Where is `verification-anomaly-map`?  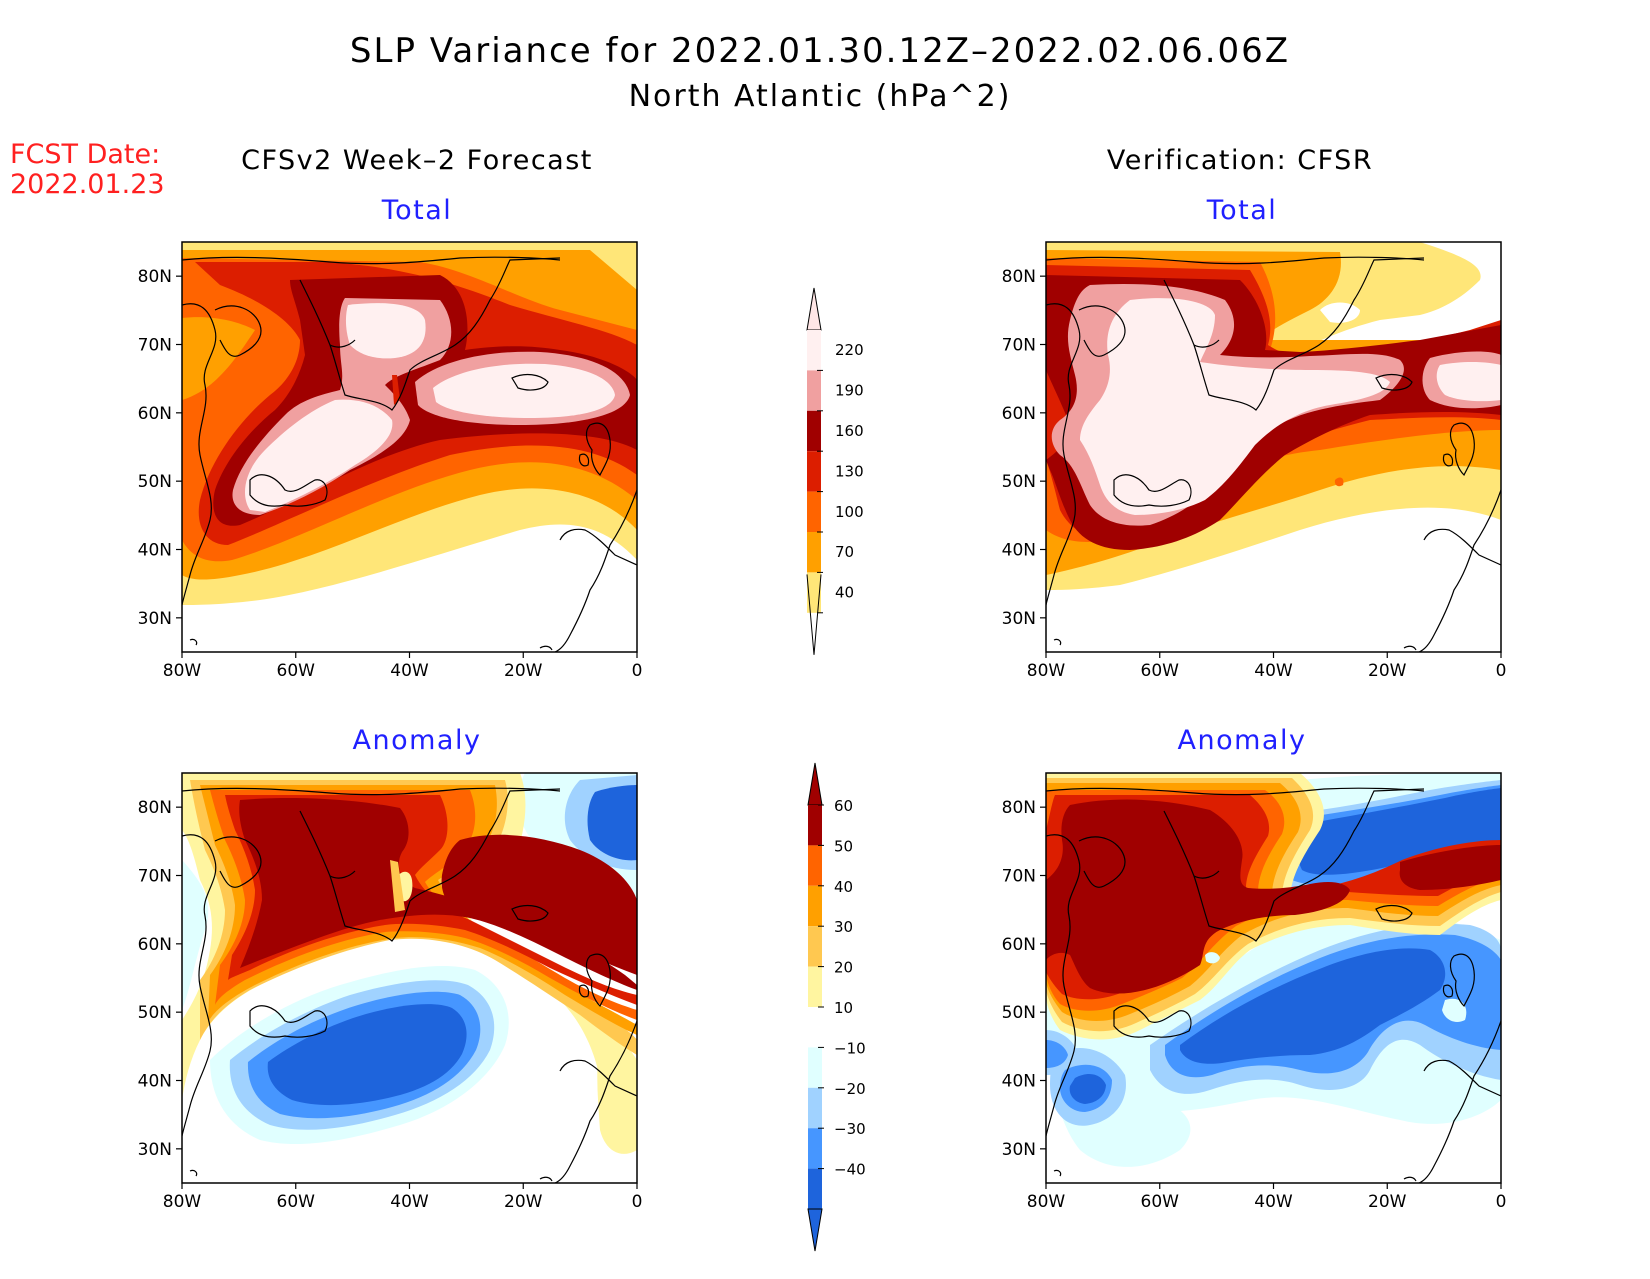
verification-anomaly-map is located at coordinates (1273, 978).